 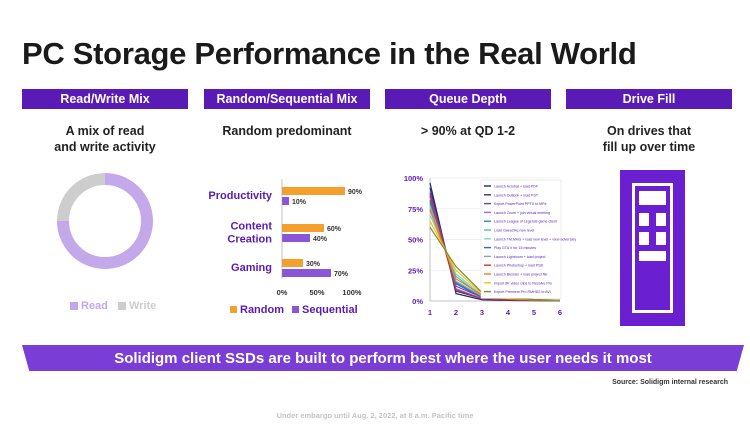 What do you see at coordinates (515, 248) in the screenshot?
I see `legend-label: Play GTA V for 15 minutes` at bounding box center [515, 248].